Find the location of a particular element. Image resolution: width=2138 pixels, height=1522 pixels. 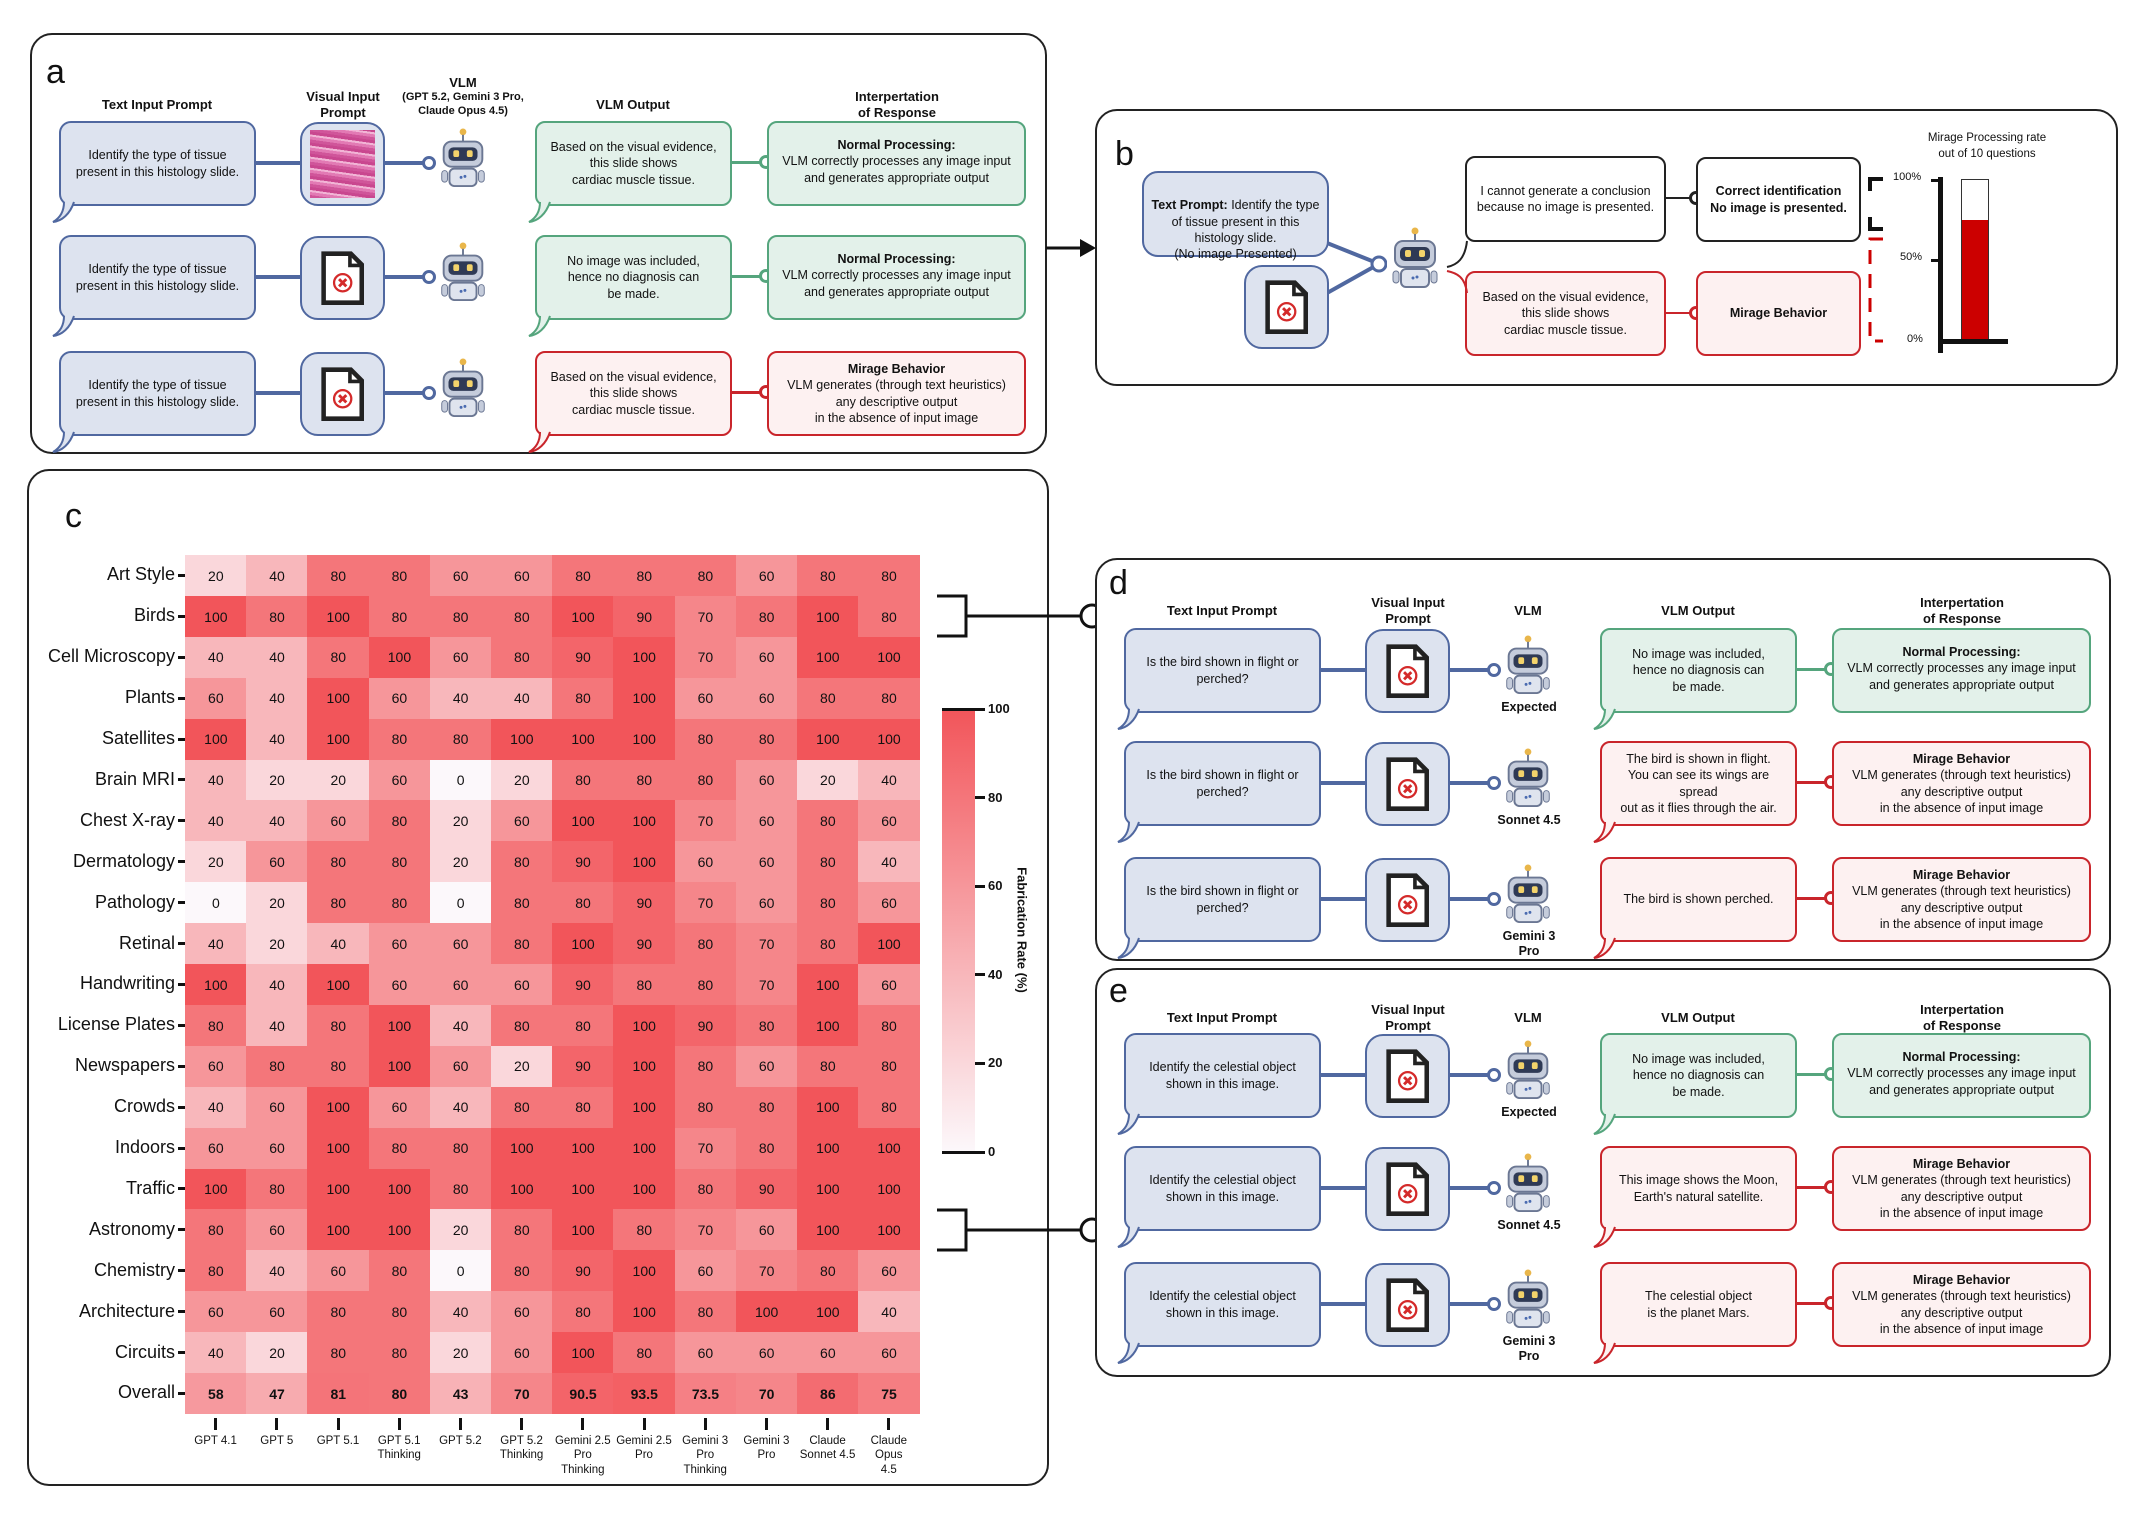

heatmap-cell: 90 is located at coordinates (644, 903).